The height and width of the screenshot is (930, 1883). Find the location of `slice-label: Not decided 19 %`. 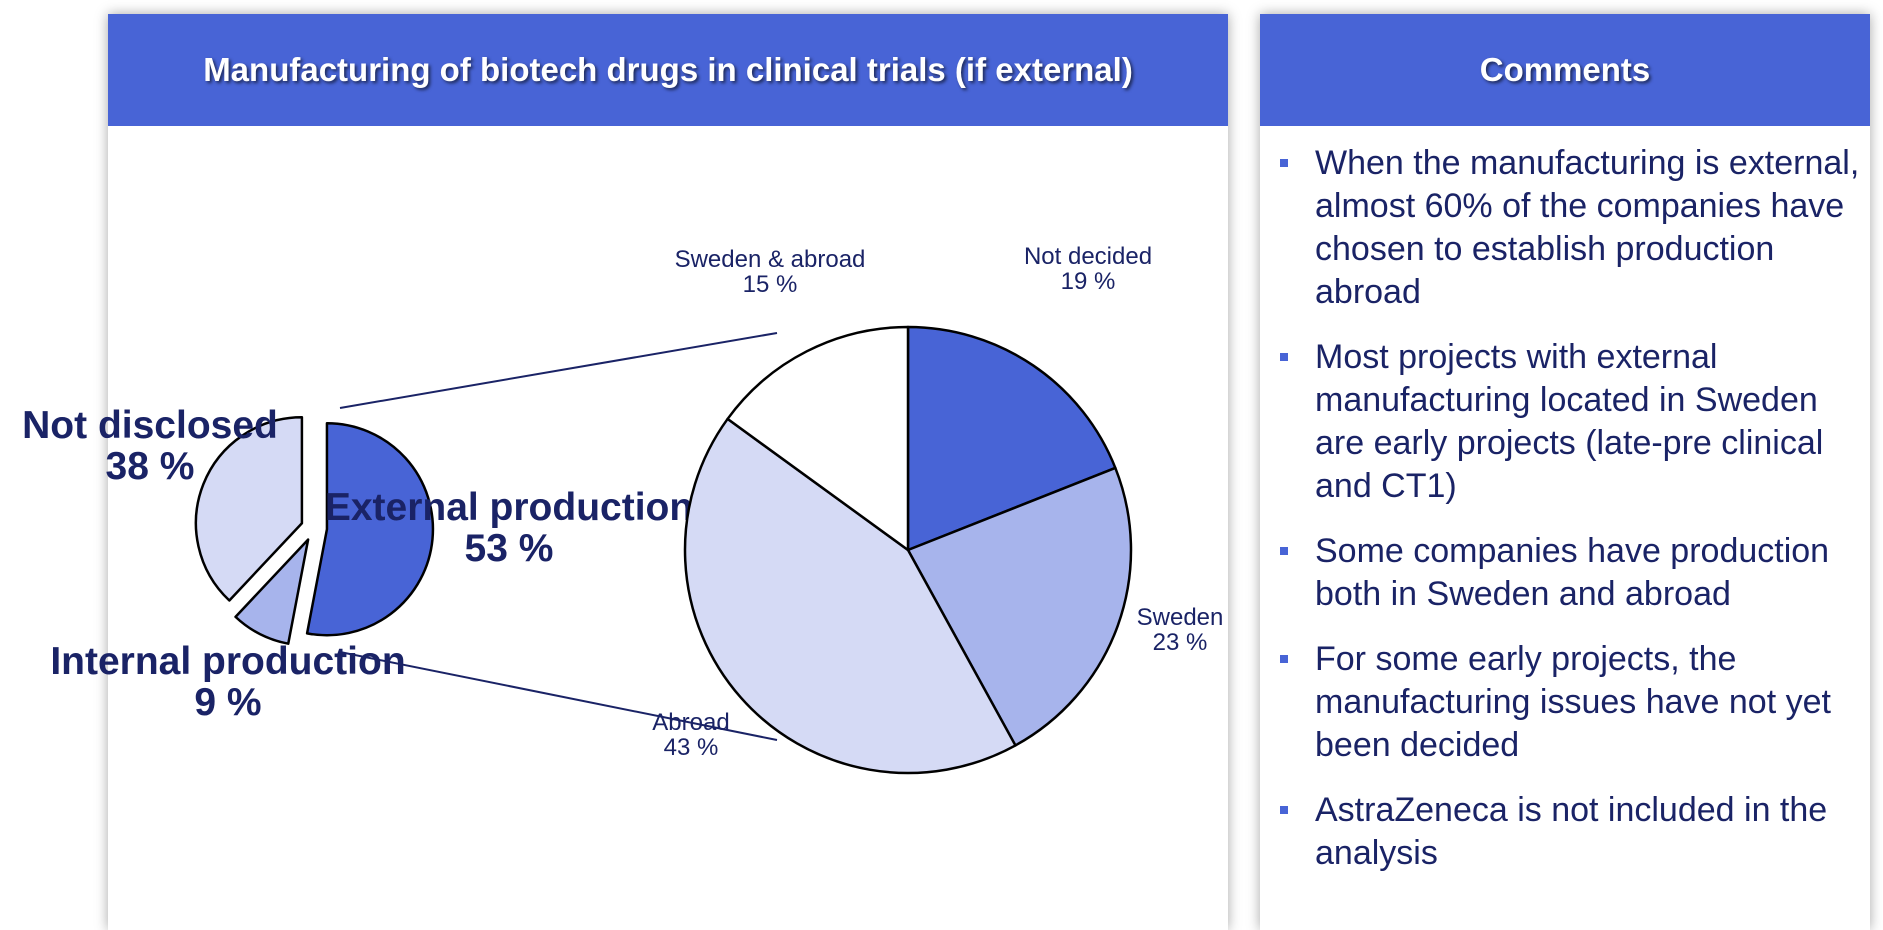

slice-label: Not decided 19 % is located at coordinates (1088, 269).